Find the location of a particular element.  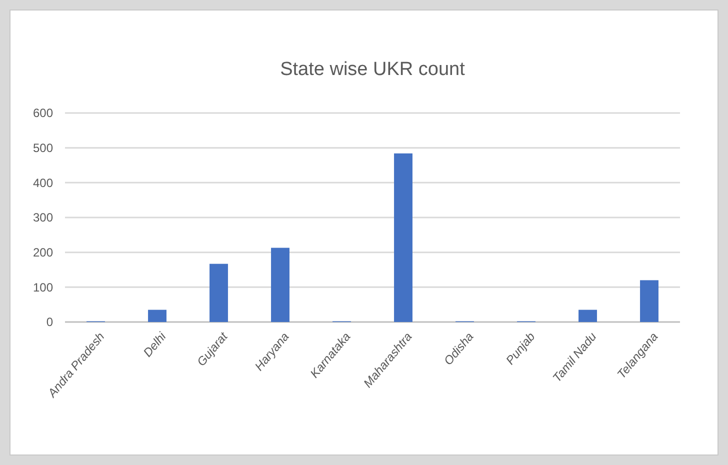

y-tick-label: 200 is located at coordinates (43, 253).